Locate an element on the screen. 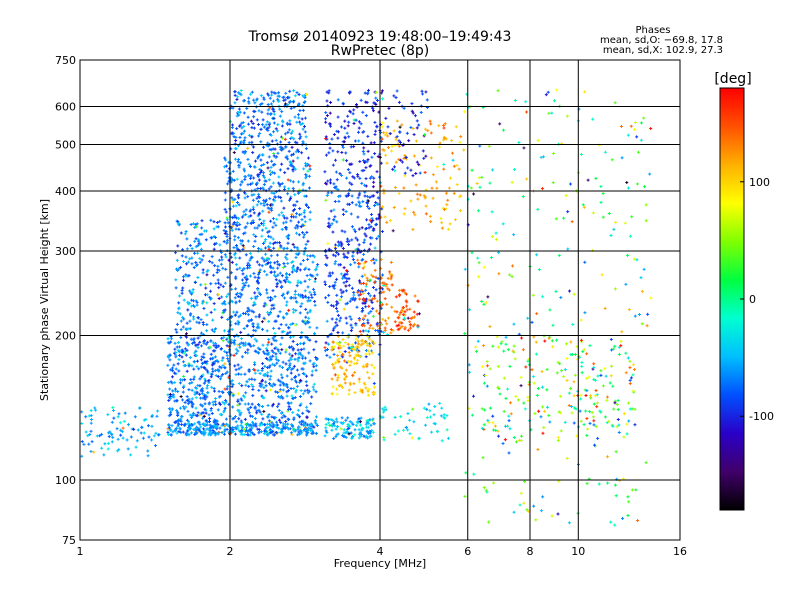 The width and height of the screenshot is (800, 600). stats-heading: Phases is located at coordinates (652, 30).